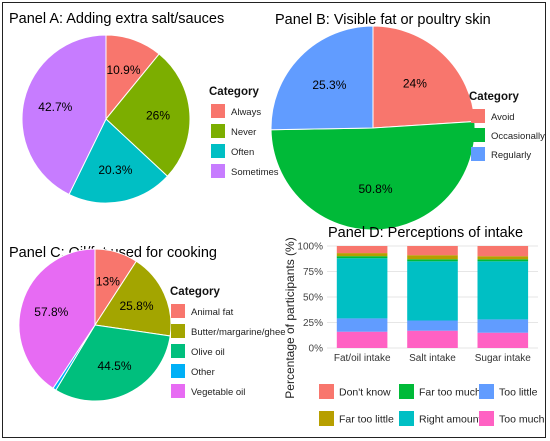  Describe the element at coordinates (238, 332) in the screenshot. I see `pie-c-legend-label-butter-margarine-ghee: Butter/margarine/ghee` at that location.